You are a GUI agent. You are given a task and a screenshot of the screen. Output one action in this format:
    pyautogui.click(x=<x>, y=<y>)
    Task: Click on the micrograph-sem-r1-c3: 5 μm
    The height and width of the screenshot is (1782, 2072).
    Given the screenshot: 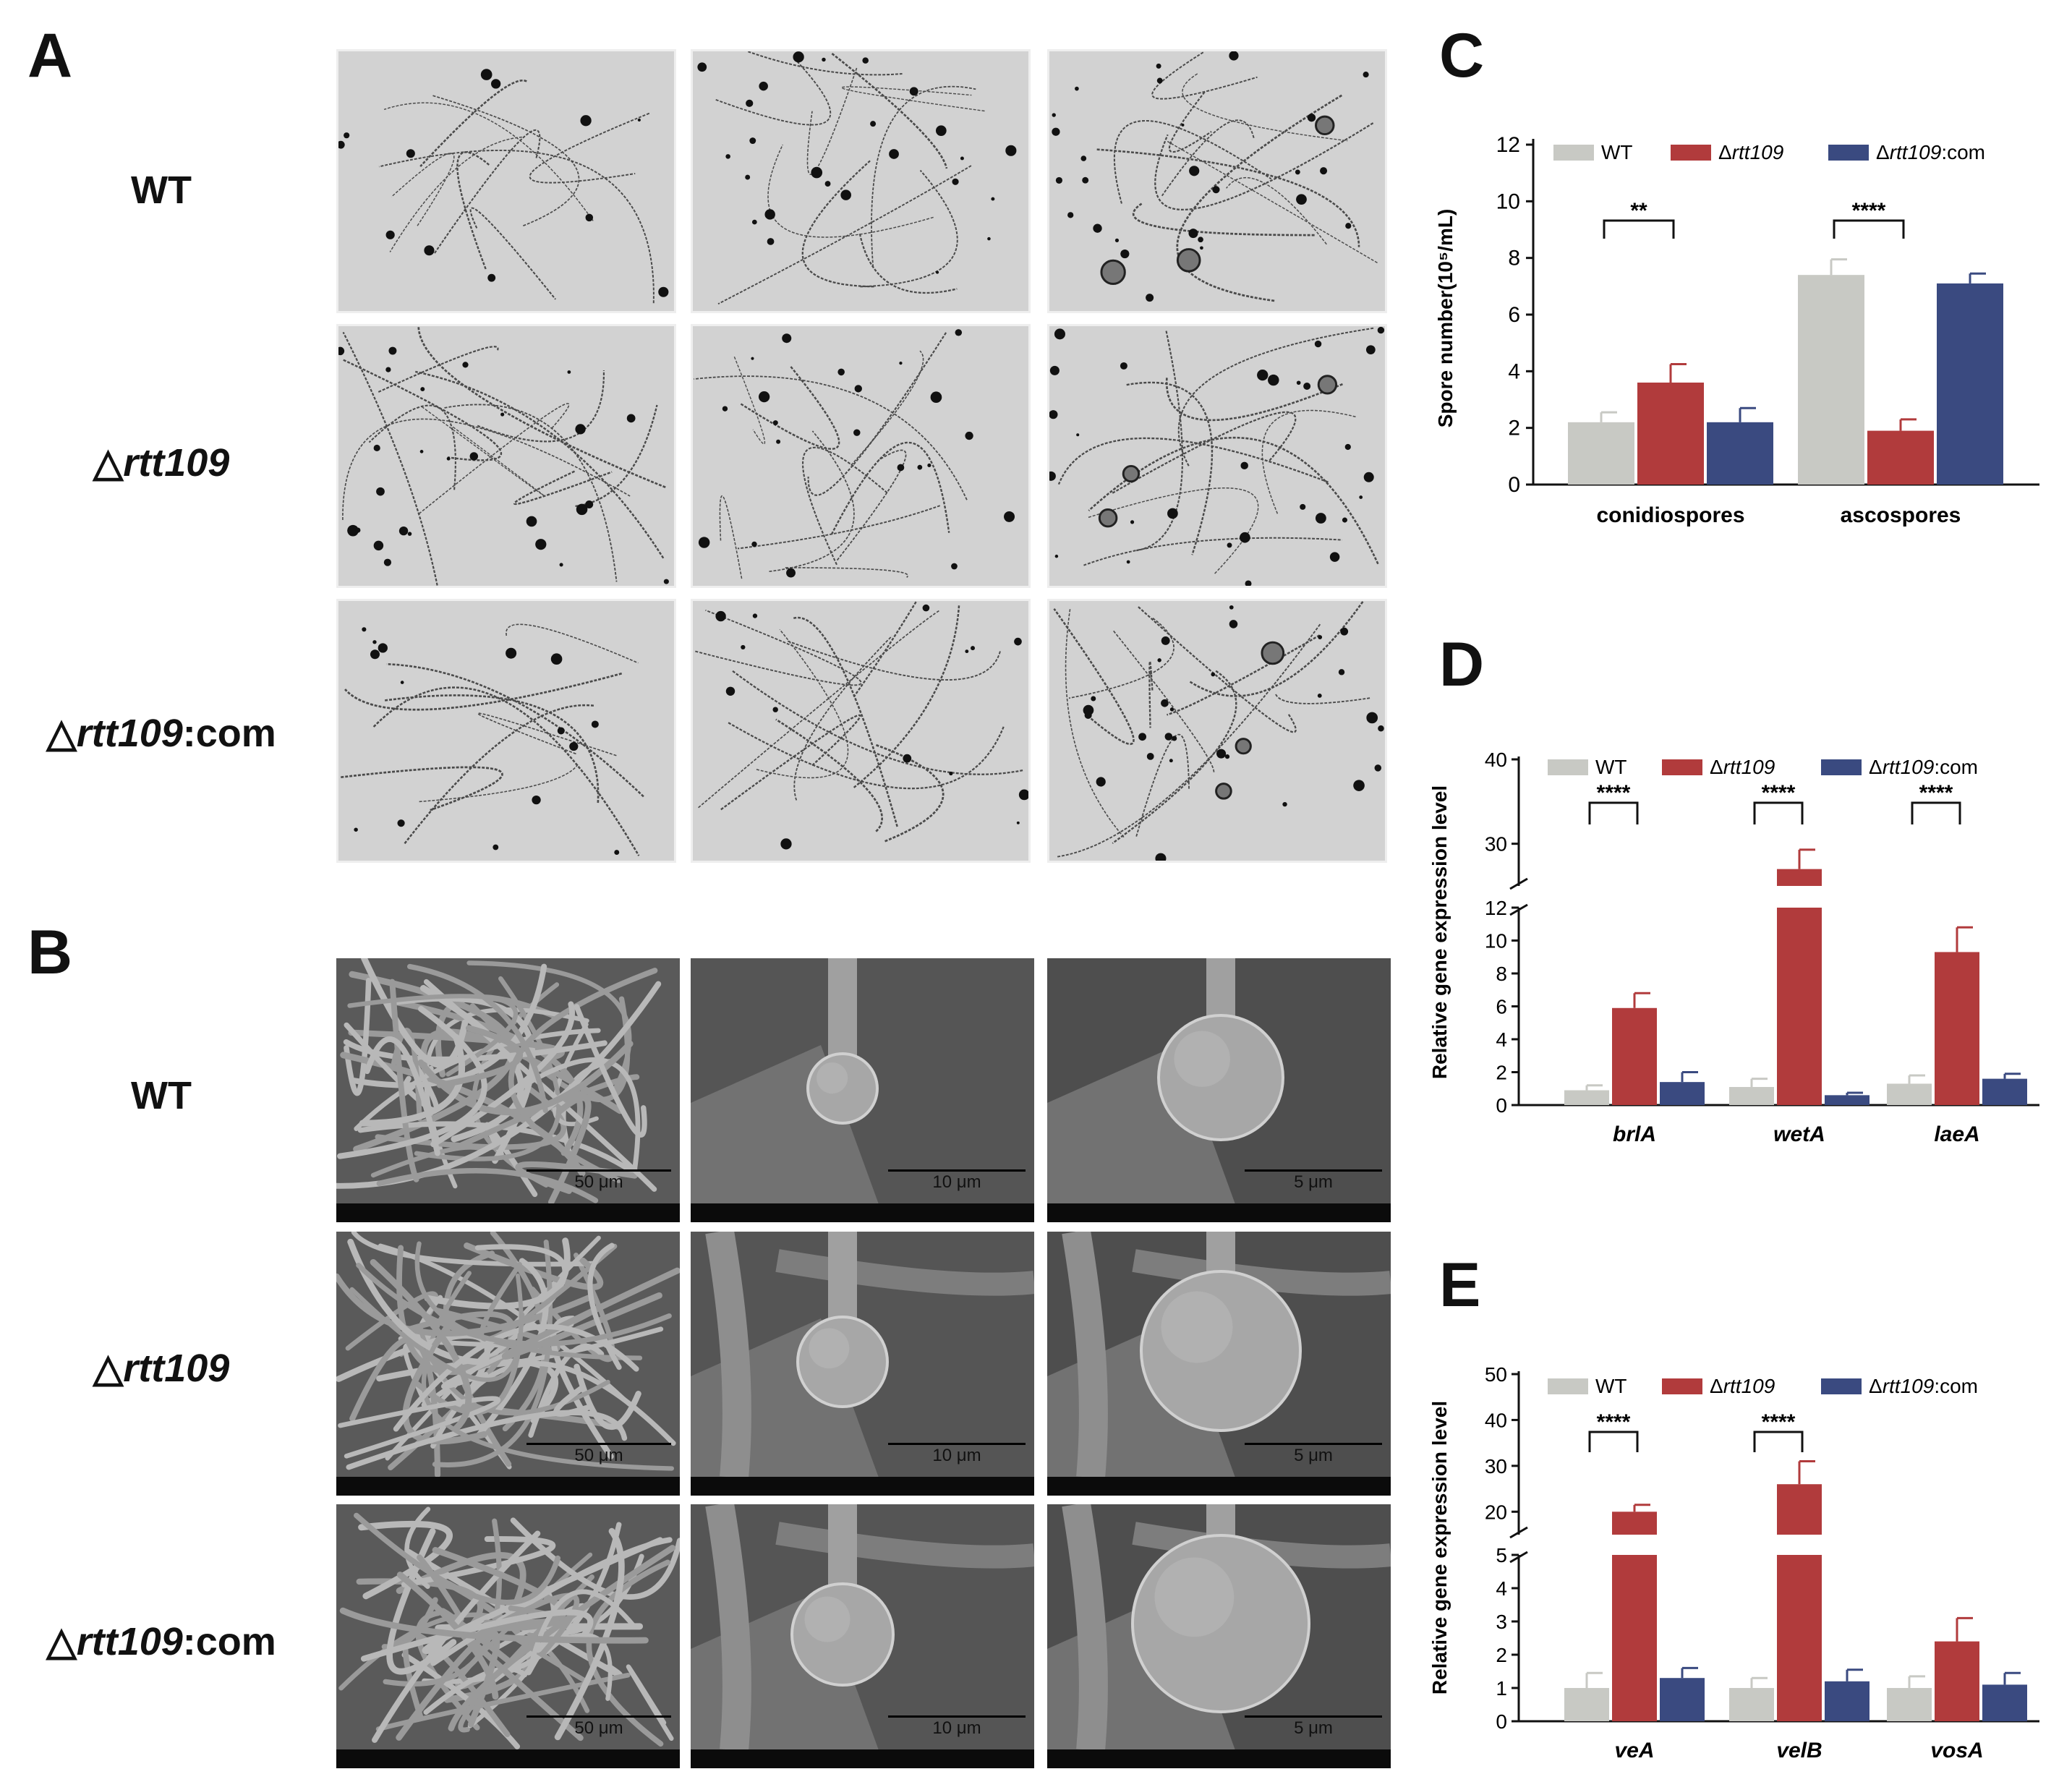 What is the action you would take?
    pyautogui.click(x=1219, y=1090)
    